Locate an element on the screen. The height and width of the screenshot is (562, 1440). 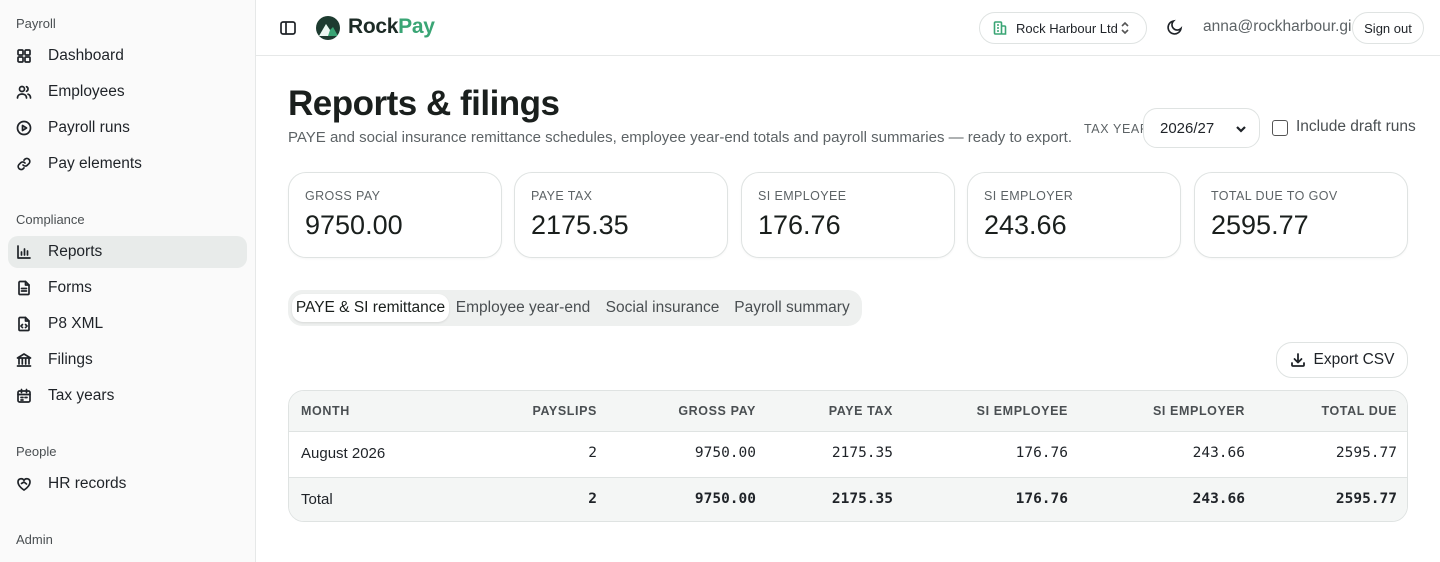
chevrons-up-down-icon is located at coordinates (1125, 28).